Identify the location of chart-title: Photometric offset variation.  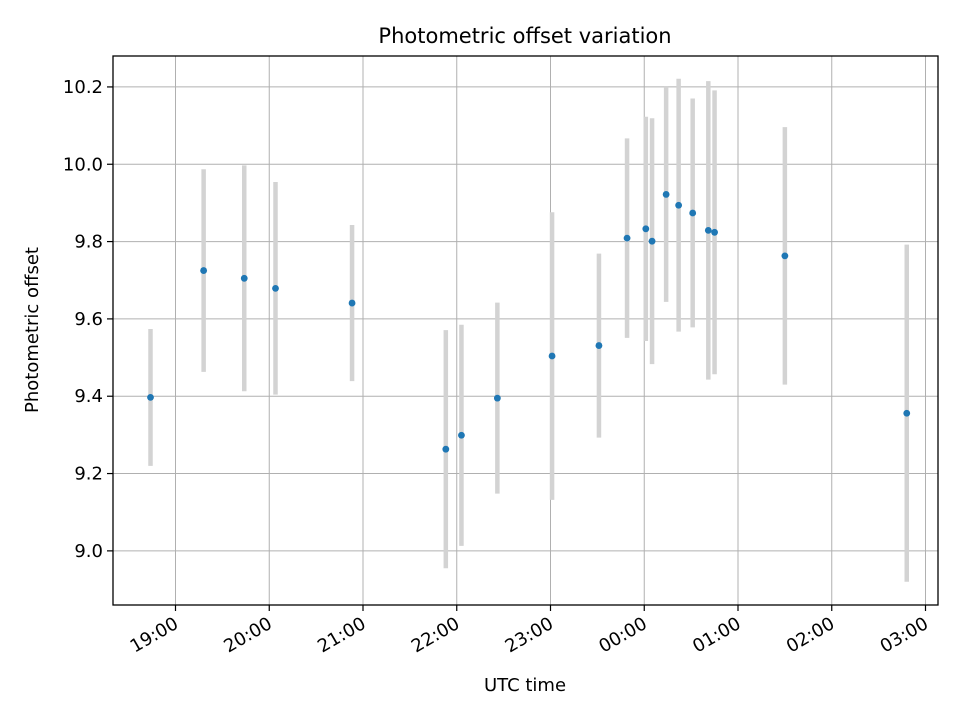
(524, 36).